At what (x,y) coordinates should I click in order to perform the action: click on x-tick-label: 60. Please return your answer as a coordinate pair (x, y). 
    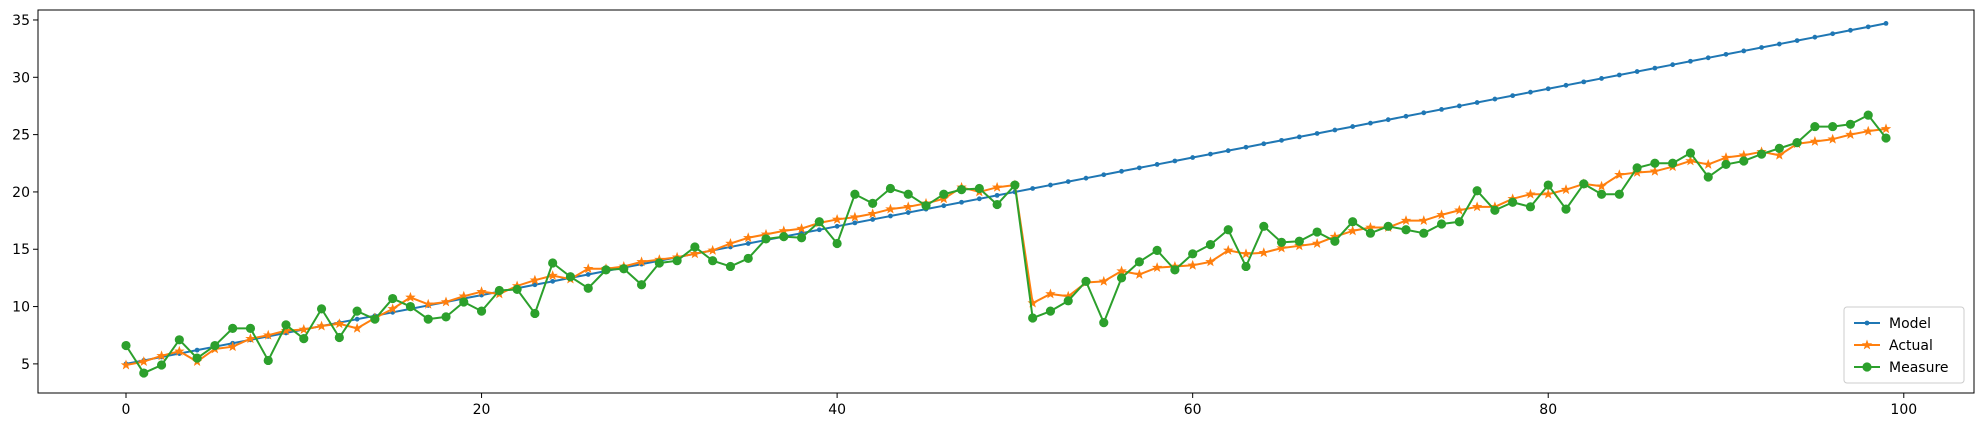
    Looking at the image, I should click on (1193, 410).